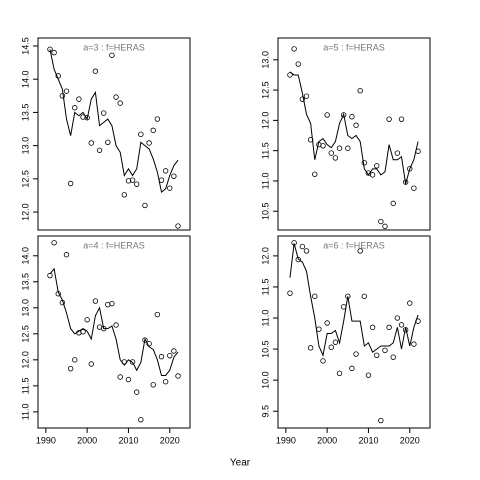  Describe the element at coordinates (354, 245) in the screenshot. I see `panel-title: a=6 : f=HERAS` at that location.